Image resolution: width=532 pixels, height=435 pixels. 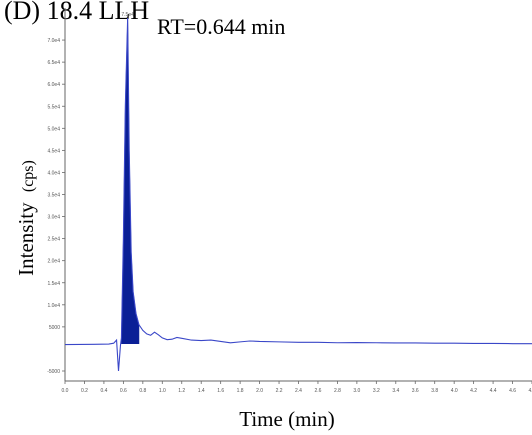 What do you see at coordinates (53, 173) in the screenshot?
I see `y-tick-label: 4.0e4` at bounding box center [53, 173].